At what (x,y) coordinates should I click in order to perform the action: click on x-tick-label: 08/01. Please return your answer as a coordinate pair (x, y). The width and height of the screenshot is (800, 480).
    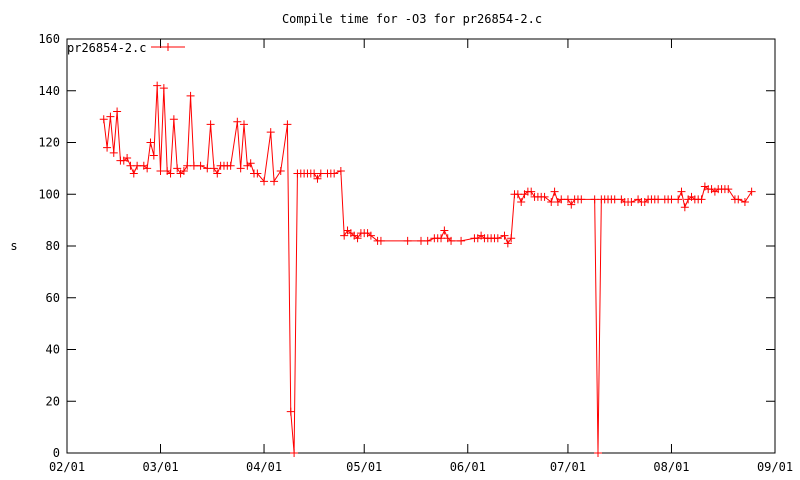
    Looking at the image, I should click on (671, 467).